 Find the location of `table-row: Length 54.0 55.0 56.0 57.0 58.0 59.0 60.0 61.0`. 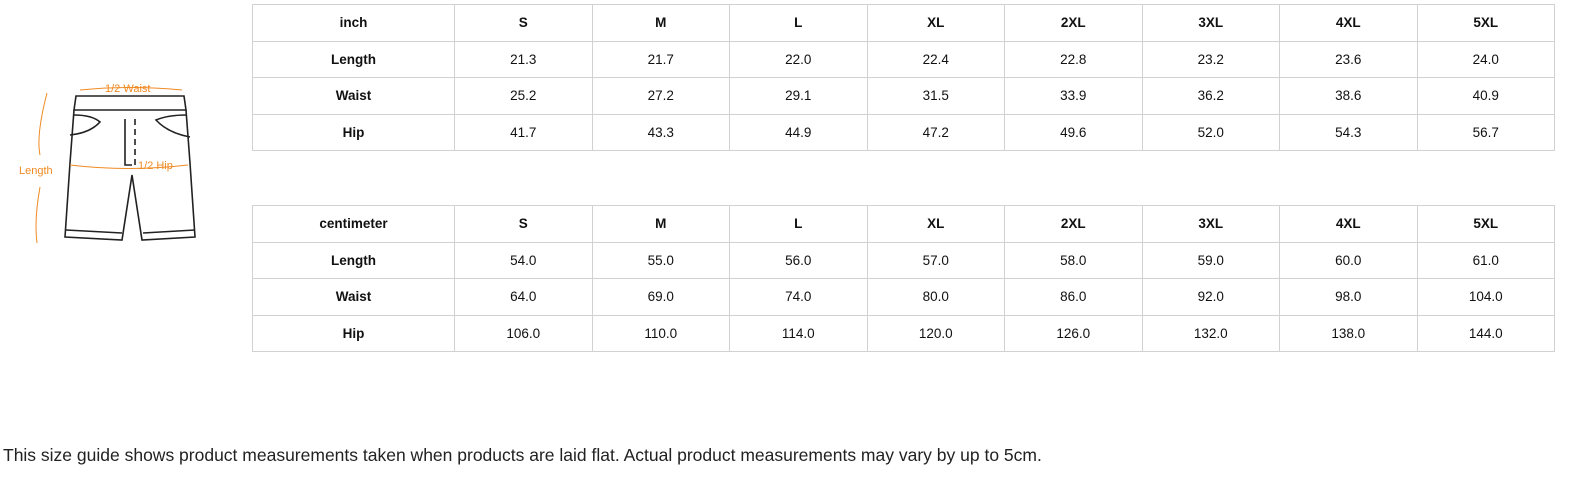

table-row: Length 54.0 55.0 56.0 57.0 58.0 59.0 60.0 61.0 is located at coordinates (903, 260).